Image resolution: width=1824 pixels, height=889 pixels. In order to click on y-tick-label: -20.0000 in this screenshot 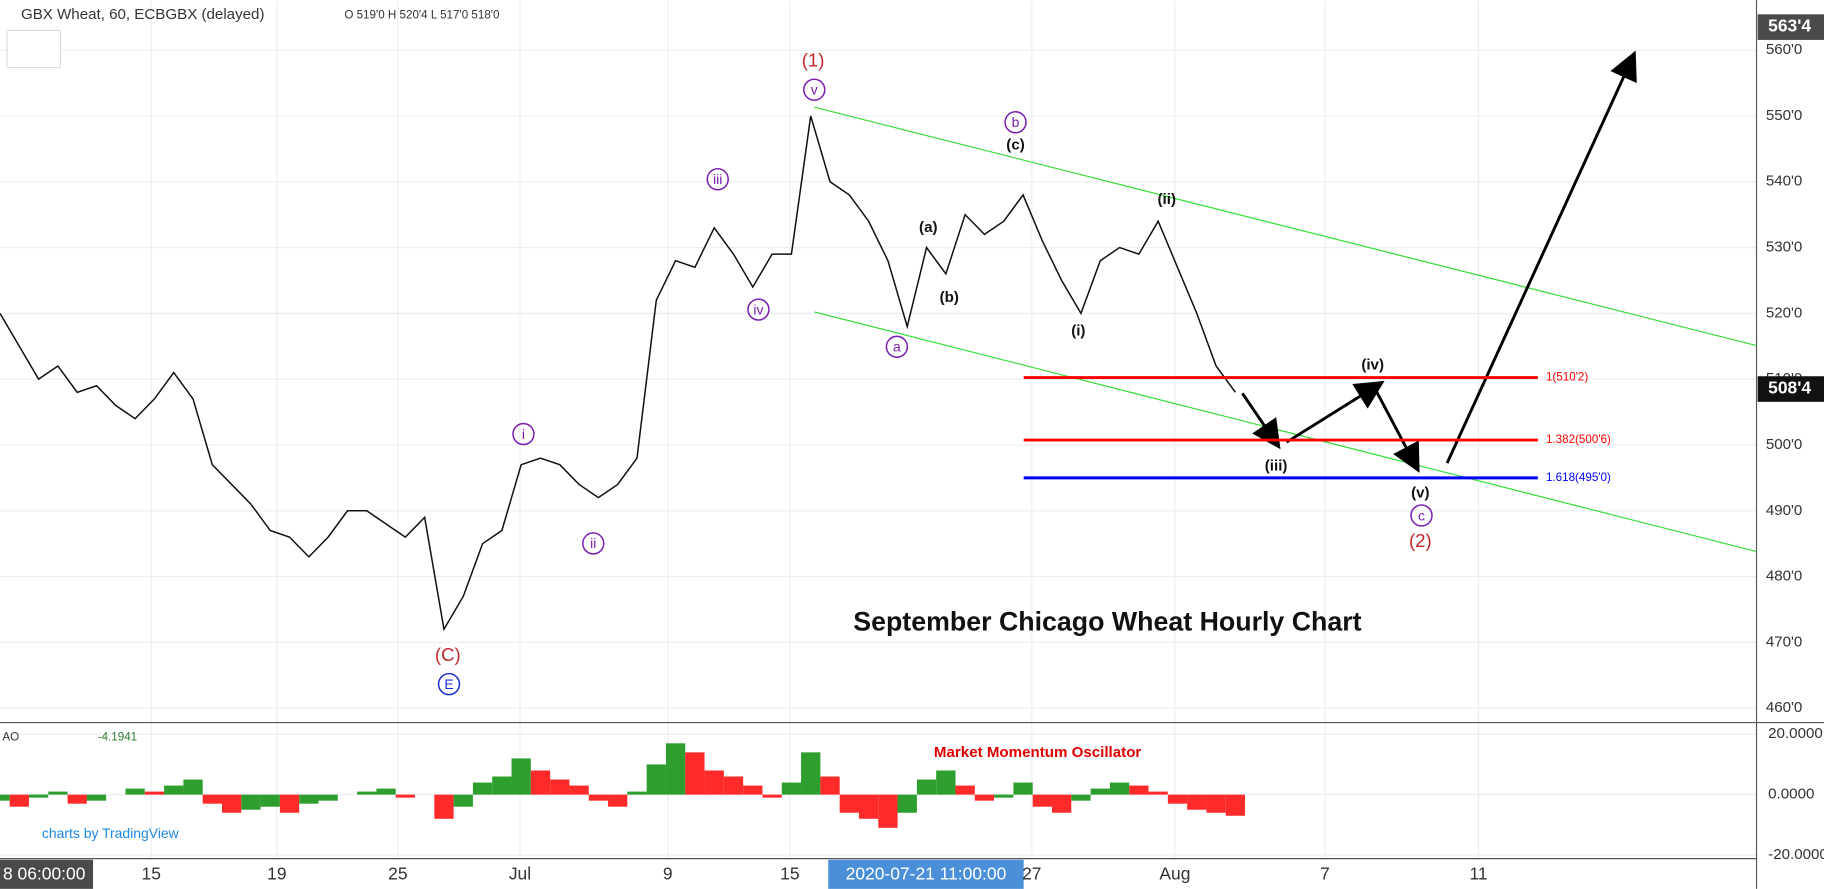, I will do `click(1796, 854)`.